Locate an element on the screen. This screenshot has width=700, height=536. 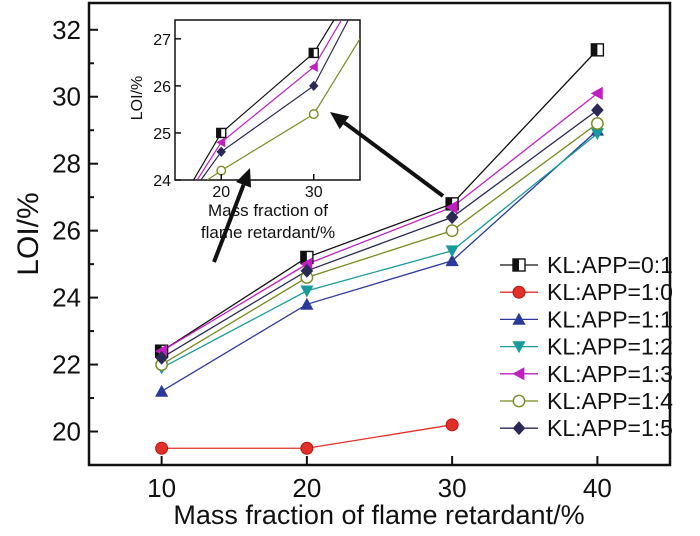
x-tick-label: 10 is located at coordinates (161, 488).